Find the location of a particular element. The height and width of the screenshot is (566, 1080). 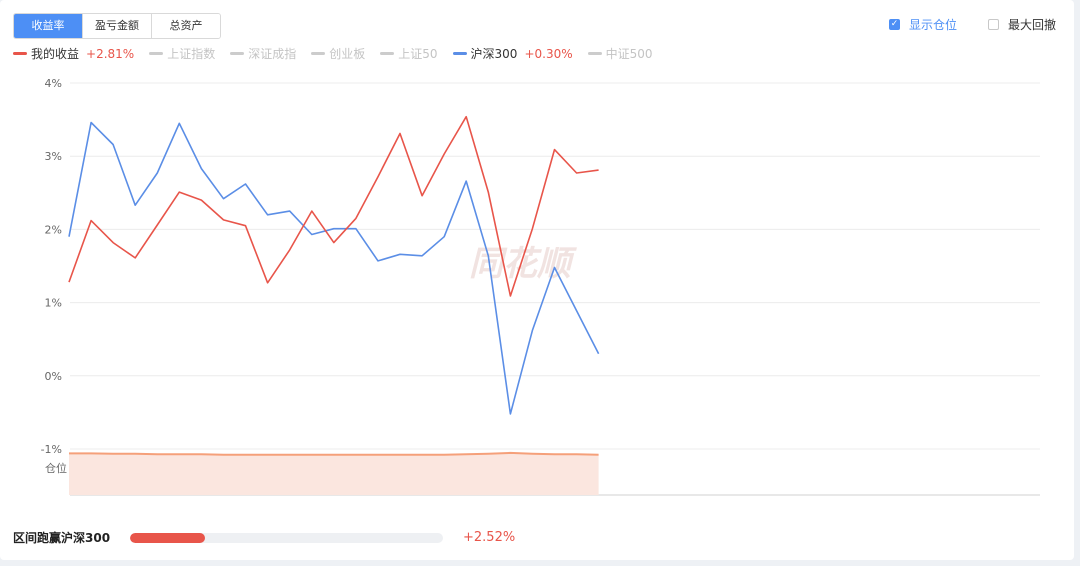

y-tick-label: -1% is located at coordinates (51, 449).